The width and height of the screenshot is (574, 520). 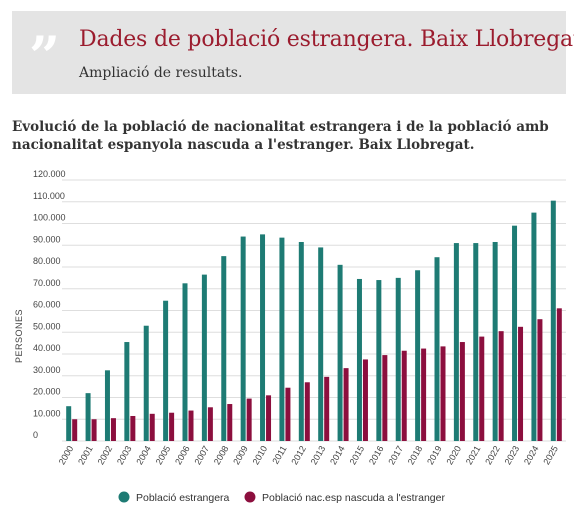 What do you see at coordinates (19, 336) in the screenshot?
I see `y-axis-label: PERSONES` at bounding box center [19, 336].